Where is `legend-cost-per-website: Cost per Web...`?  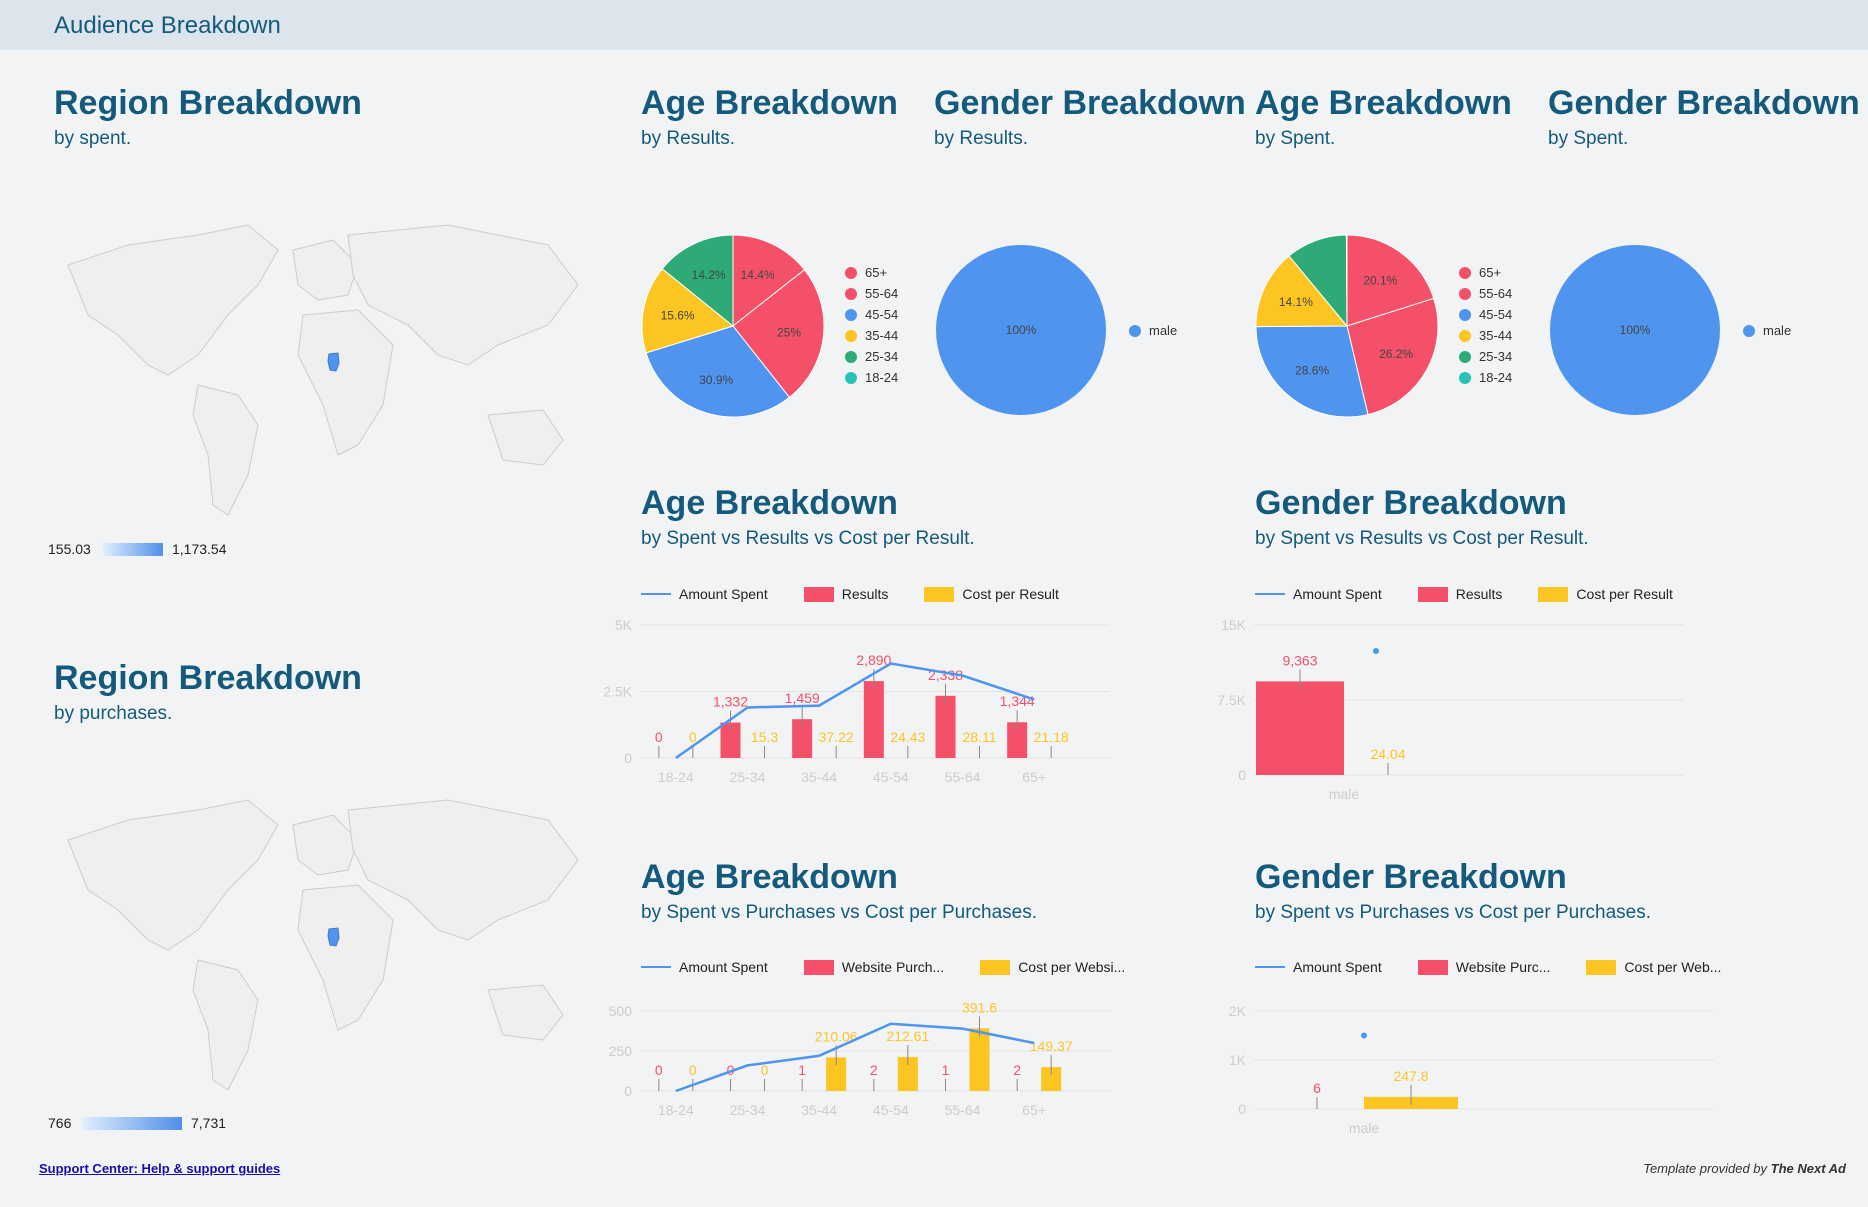
legend-cost-per-website: Cost per Web... is located at coordinates (1673, 967).